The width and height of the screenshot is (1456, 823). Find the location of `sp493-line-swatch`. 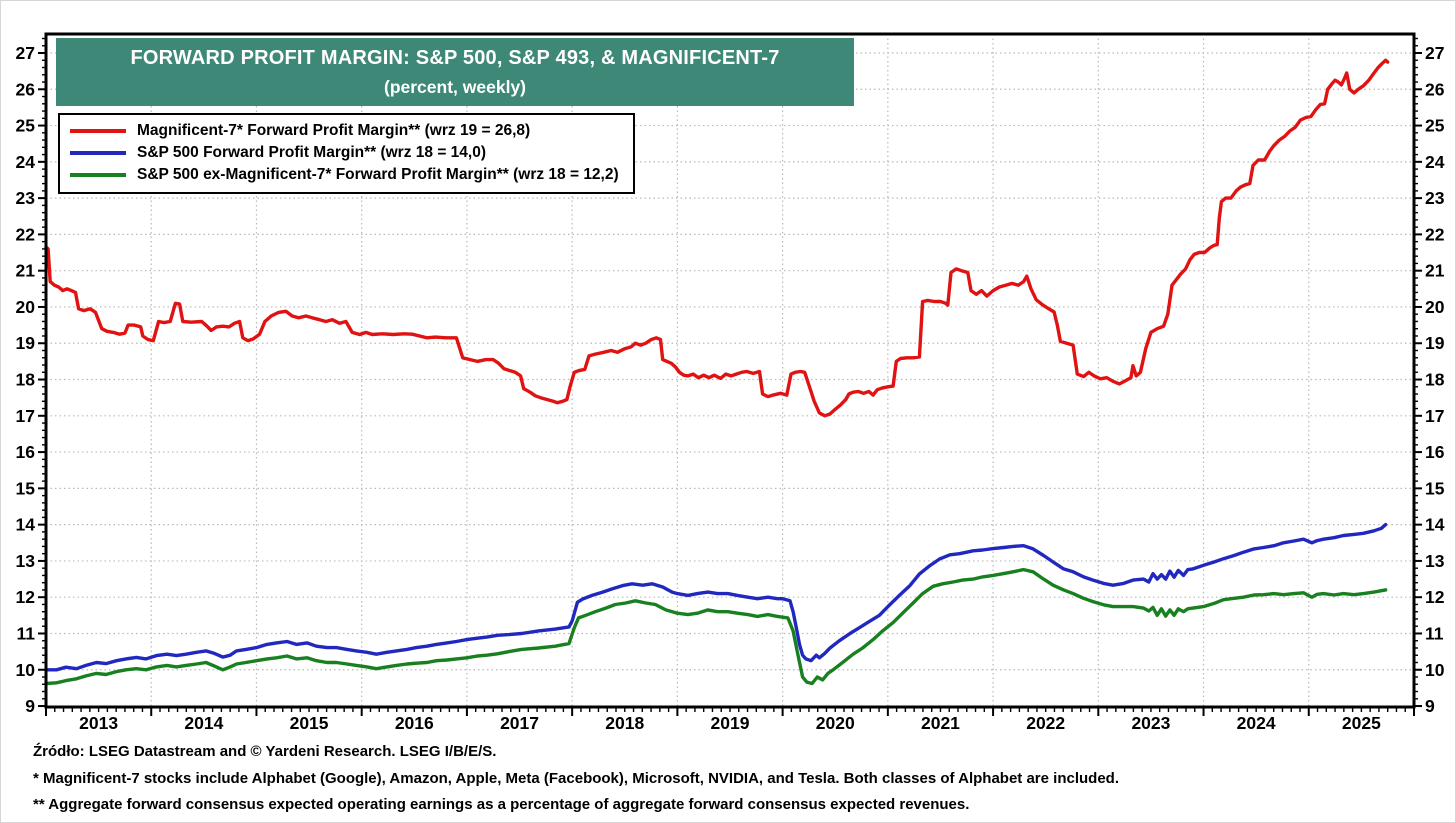

sp493-line-swatch is located at coordinates (98, 175).